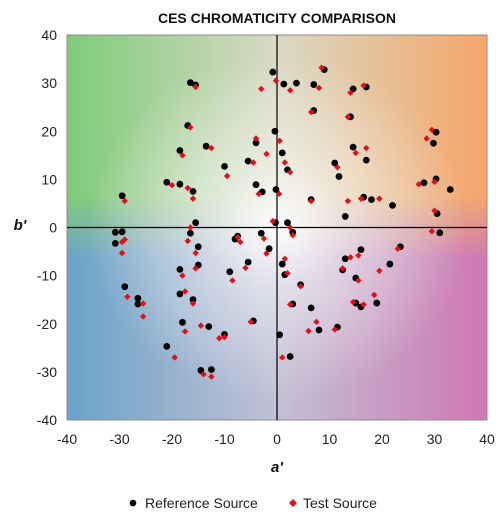  I want to click on x-tick-labels: -40 -30 -20 -10 0 10 20 30 40, so click(276, 439).